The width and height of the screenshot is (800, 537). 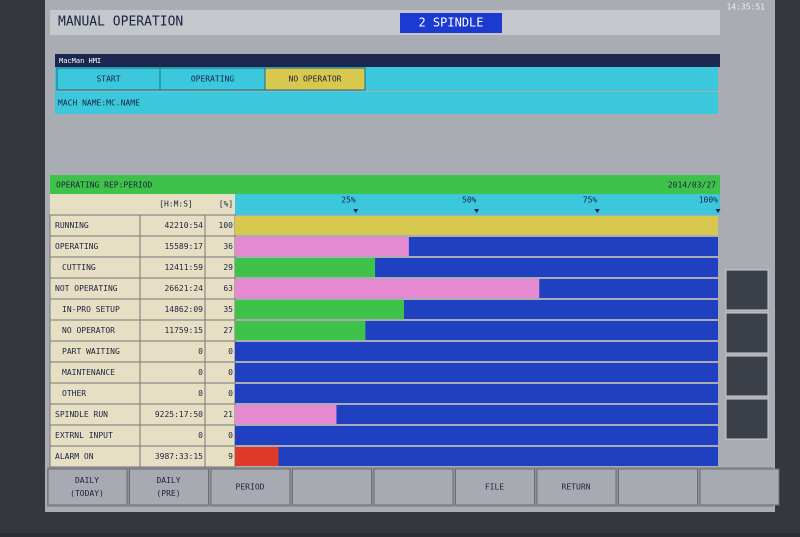 What do you see at coordinates (228, 246) in the screenshot?
I see `row-percent: 36` at bounding box center [228, 246].